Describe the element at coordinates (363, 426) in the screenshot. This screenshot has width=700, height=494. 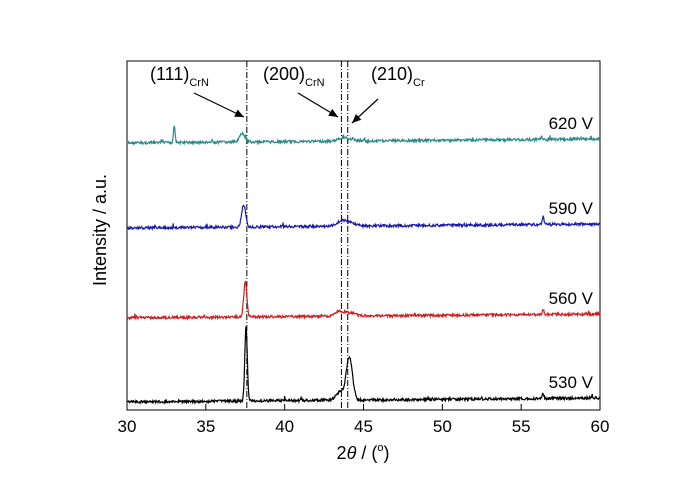
I see `x-tick-label: 45` at that location.